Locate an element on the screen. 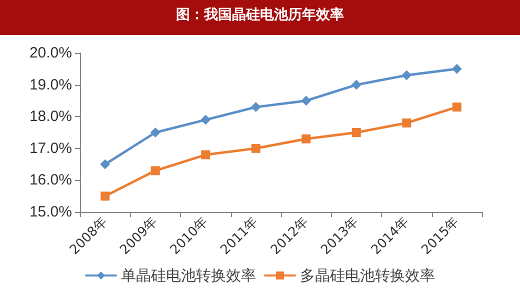 This screenshot has width=520, height=292. chart-title: 图：我国晶硅电池历年效率 is located at coordinates (260, 17).